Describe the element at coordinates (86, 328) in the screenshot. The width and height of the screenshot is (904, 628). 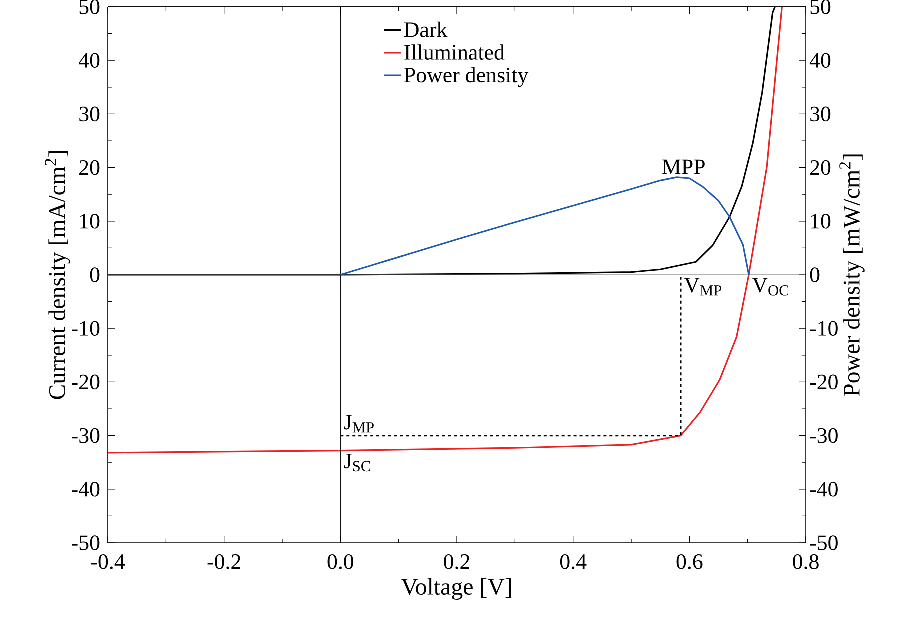
I see `y-tick-label: -10` at that location.